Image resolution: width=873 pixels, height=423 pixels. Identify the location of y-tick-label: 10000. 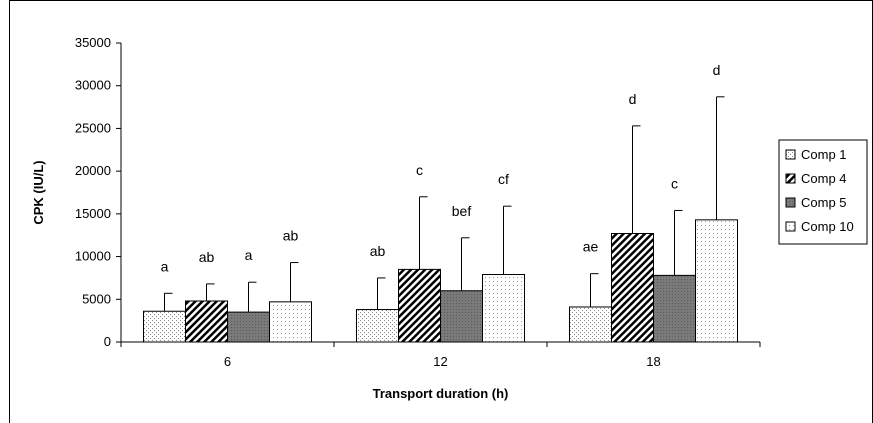
(93, 256).